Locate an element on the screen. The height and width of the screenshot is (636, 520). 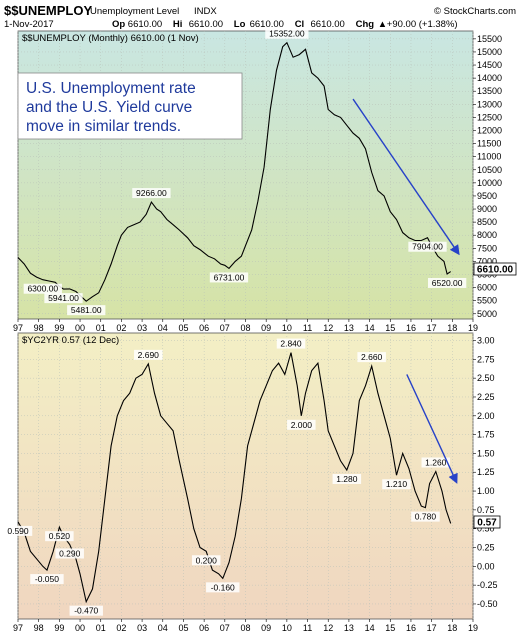
y-tick-label: 7000 is located at coordinates (487, 261).